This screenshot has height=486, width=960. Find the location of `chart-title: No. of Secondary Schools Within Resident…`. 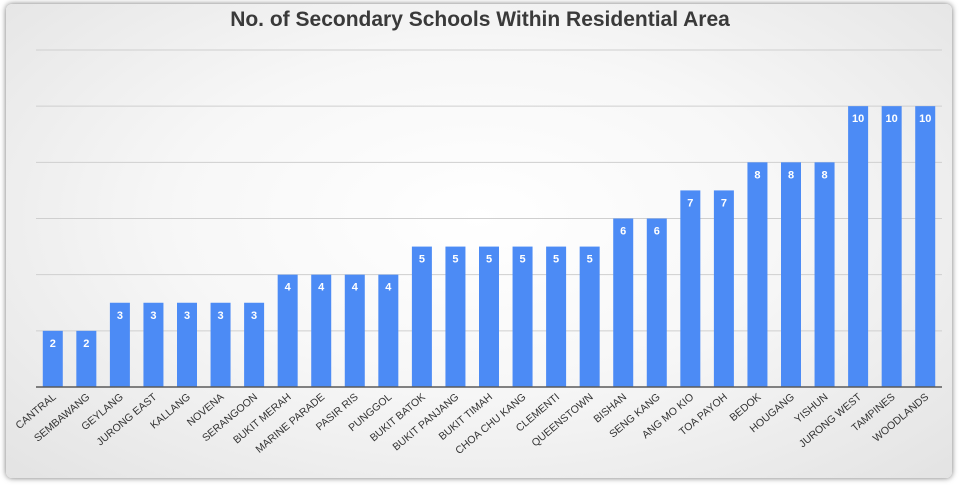

chart-title: No. of Secondary Schools Within Resident… is located at coordinates (480, 19).